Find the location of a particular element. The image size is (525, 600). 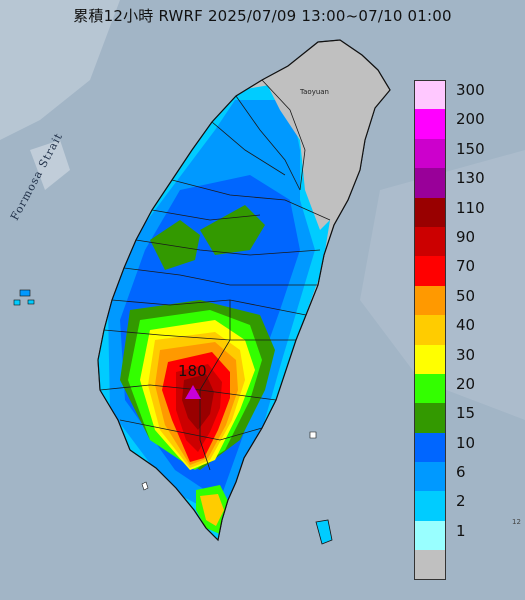

peak-value-label: 180 is located at coordinates (192, 371).